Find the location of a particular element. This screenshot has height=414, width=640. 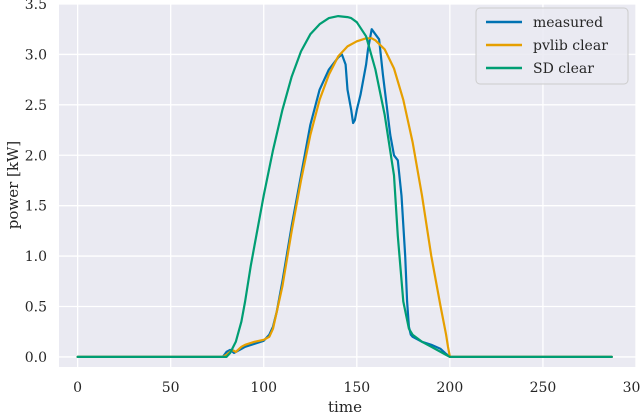

y-tick-label: 1.0 is located at coordinates (36, 257).